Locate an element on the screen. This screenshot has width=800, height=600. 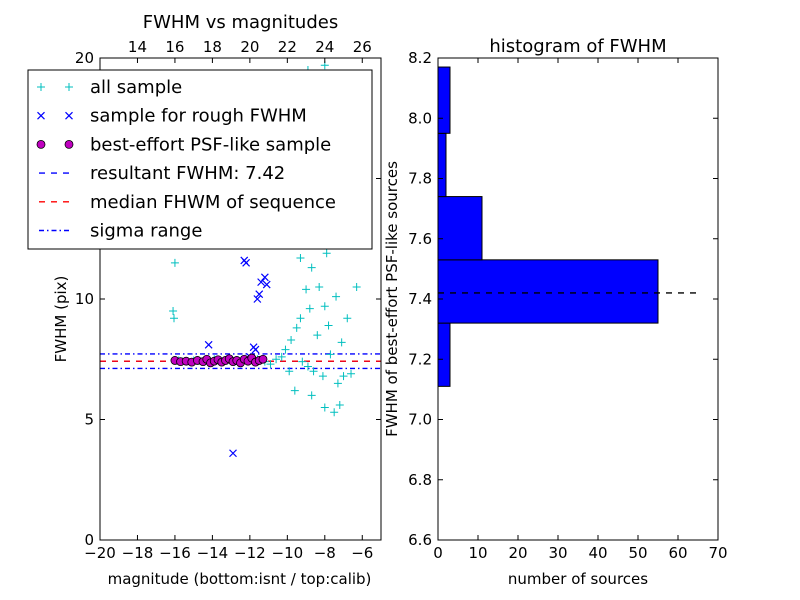
legend-box is located at coordinates (200, 159).